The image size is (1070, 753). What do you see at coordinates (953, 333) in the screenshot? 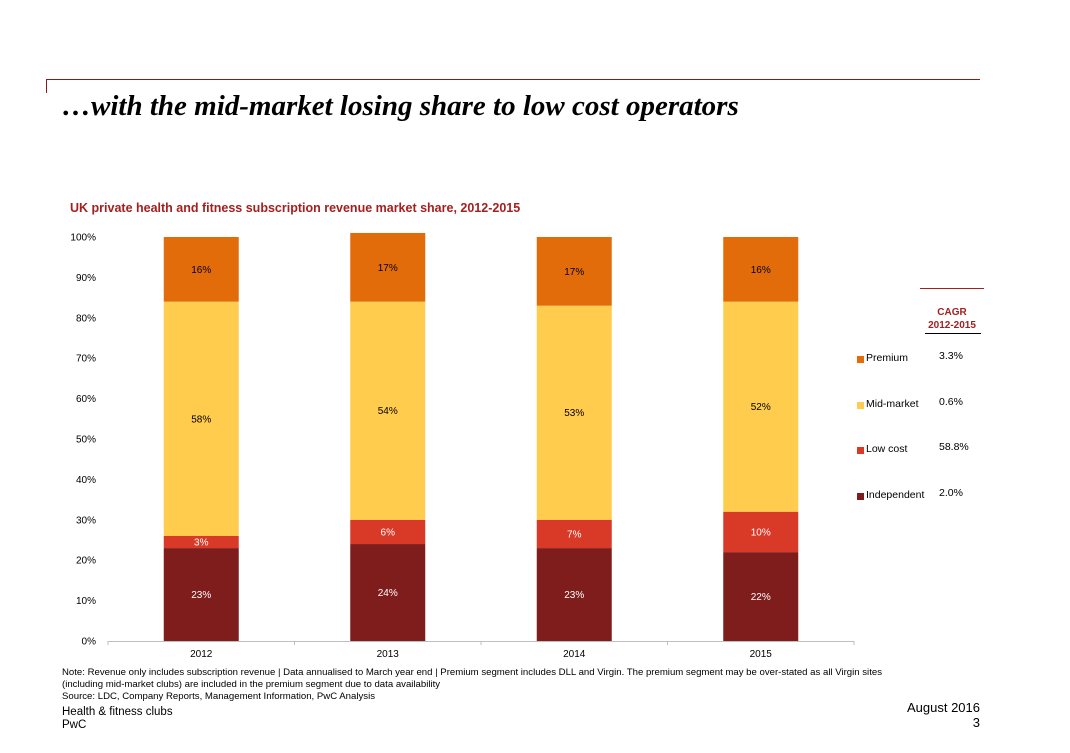
I see `cagr-header-underline` at bounding box center [953, 333].